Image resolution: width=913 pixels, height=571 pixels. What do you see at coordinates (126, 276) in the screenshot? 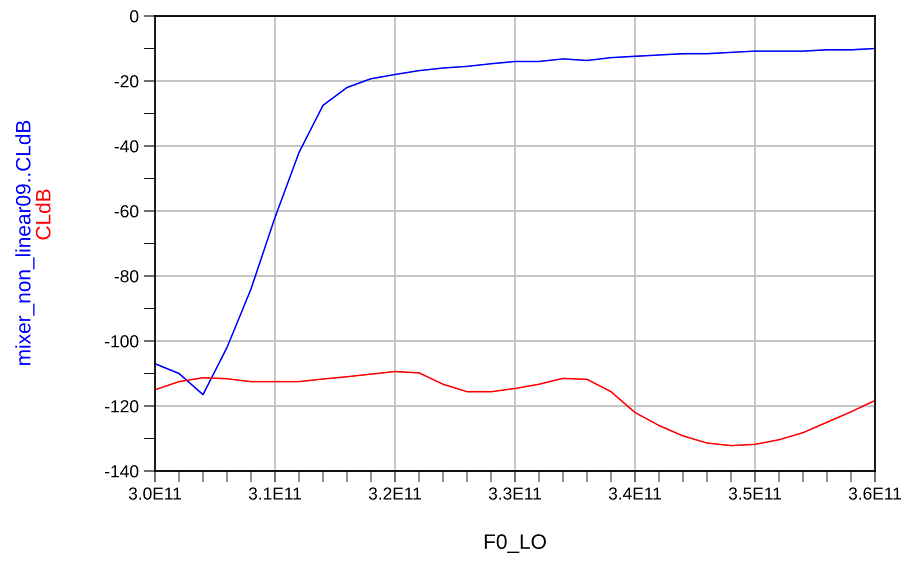
I see `y-tick-label: -80` at bounding box center [126, 276].